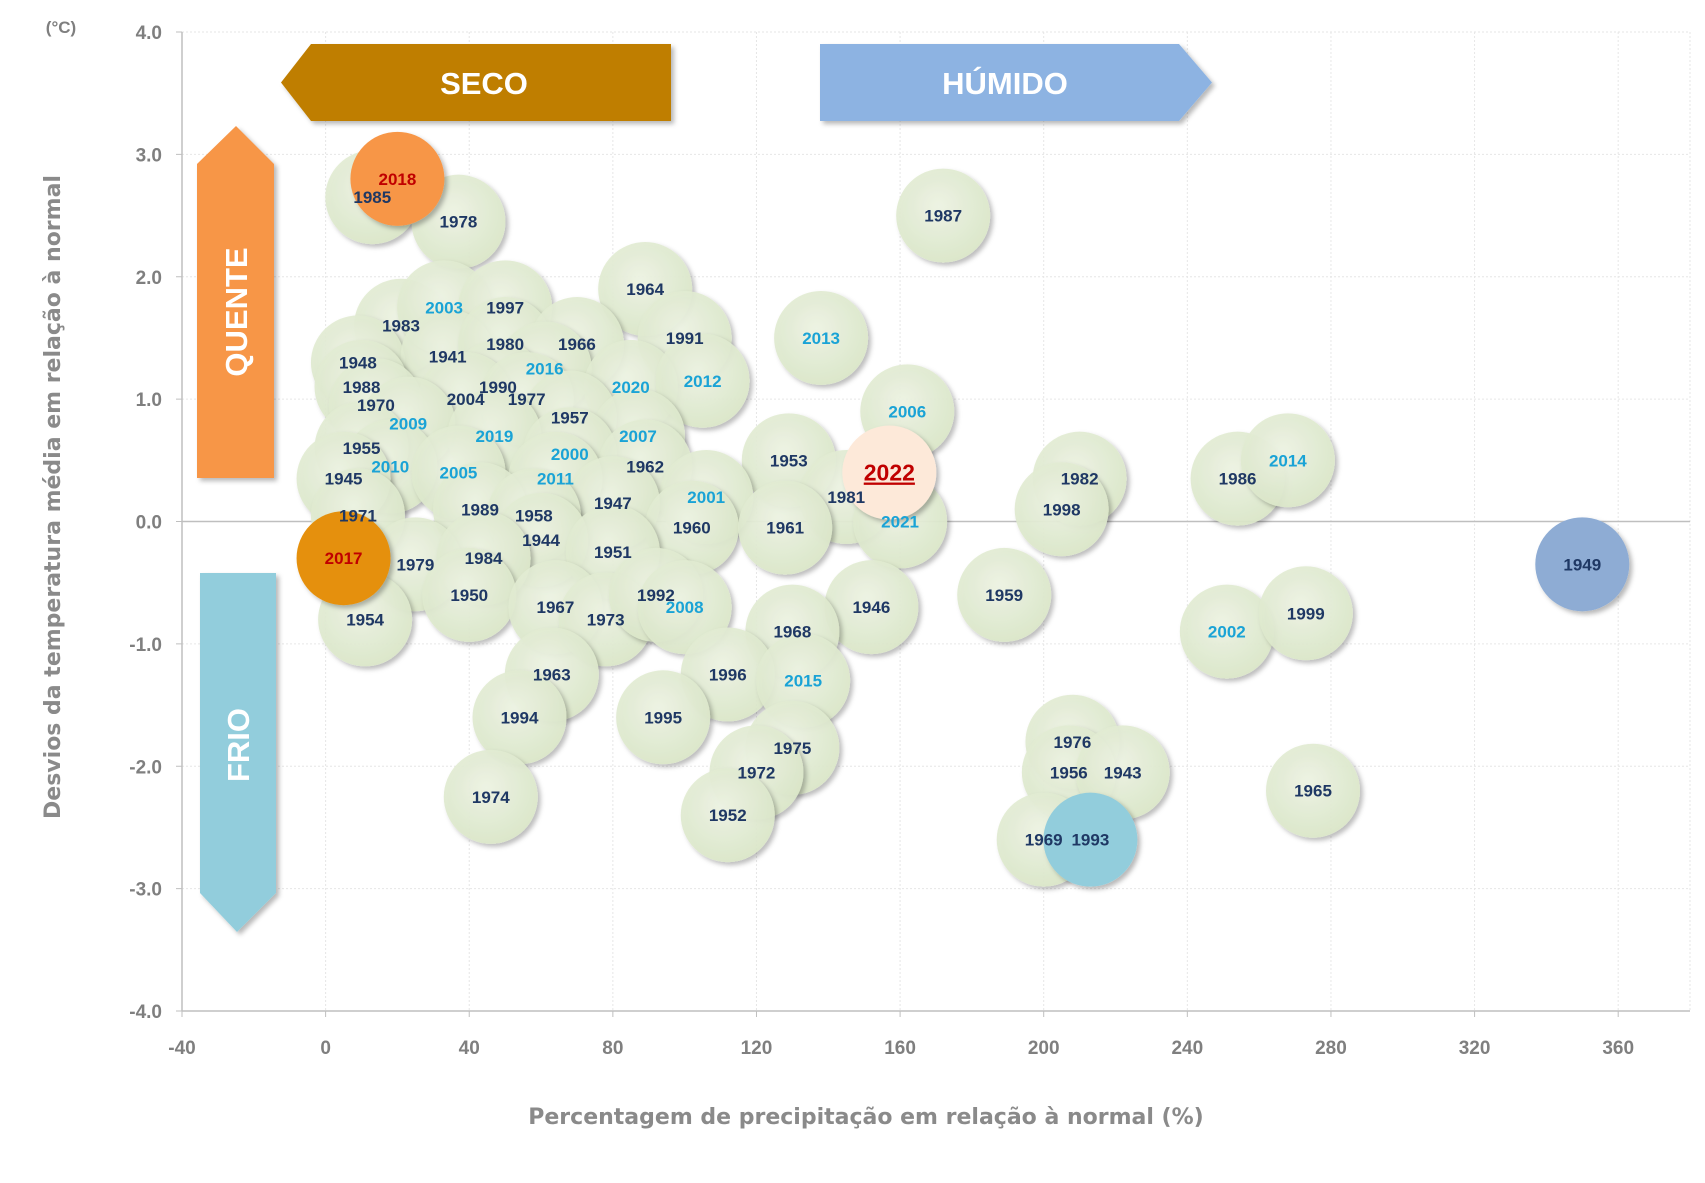 The image size is (1705, 1183). Describe the element at coordinates (792, 632) in the screenshot. I see `bubble-label-1968: 1968` at that location.